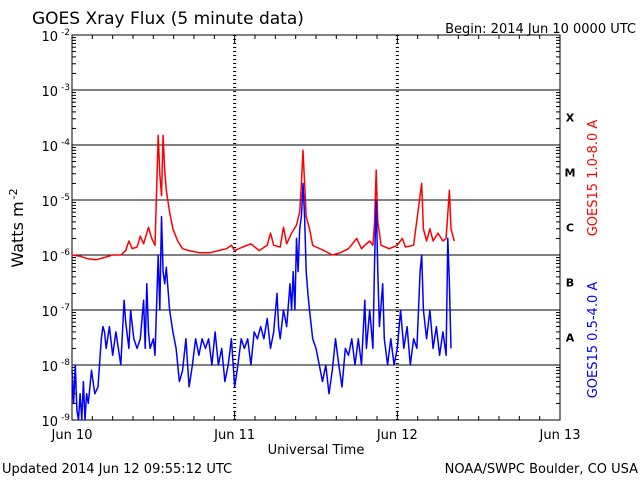 The image size is (640, 480). I want to click on footer-credit: NOAA/SWPC Boulder, CO USA, so click(541, 469).